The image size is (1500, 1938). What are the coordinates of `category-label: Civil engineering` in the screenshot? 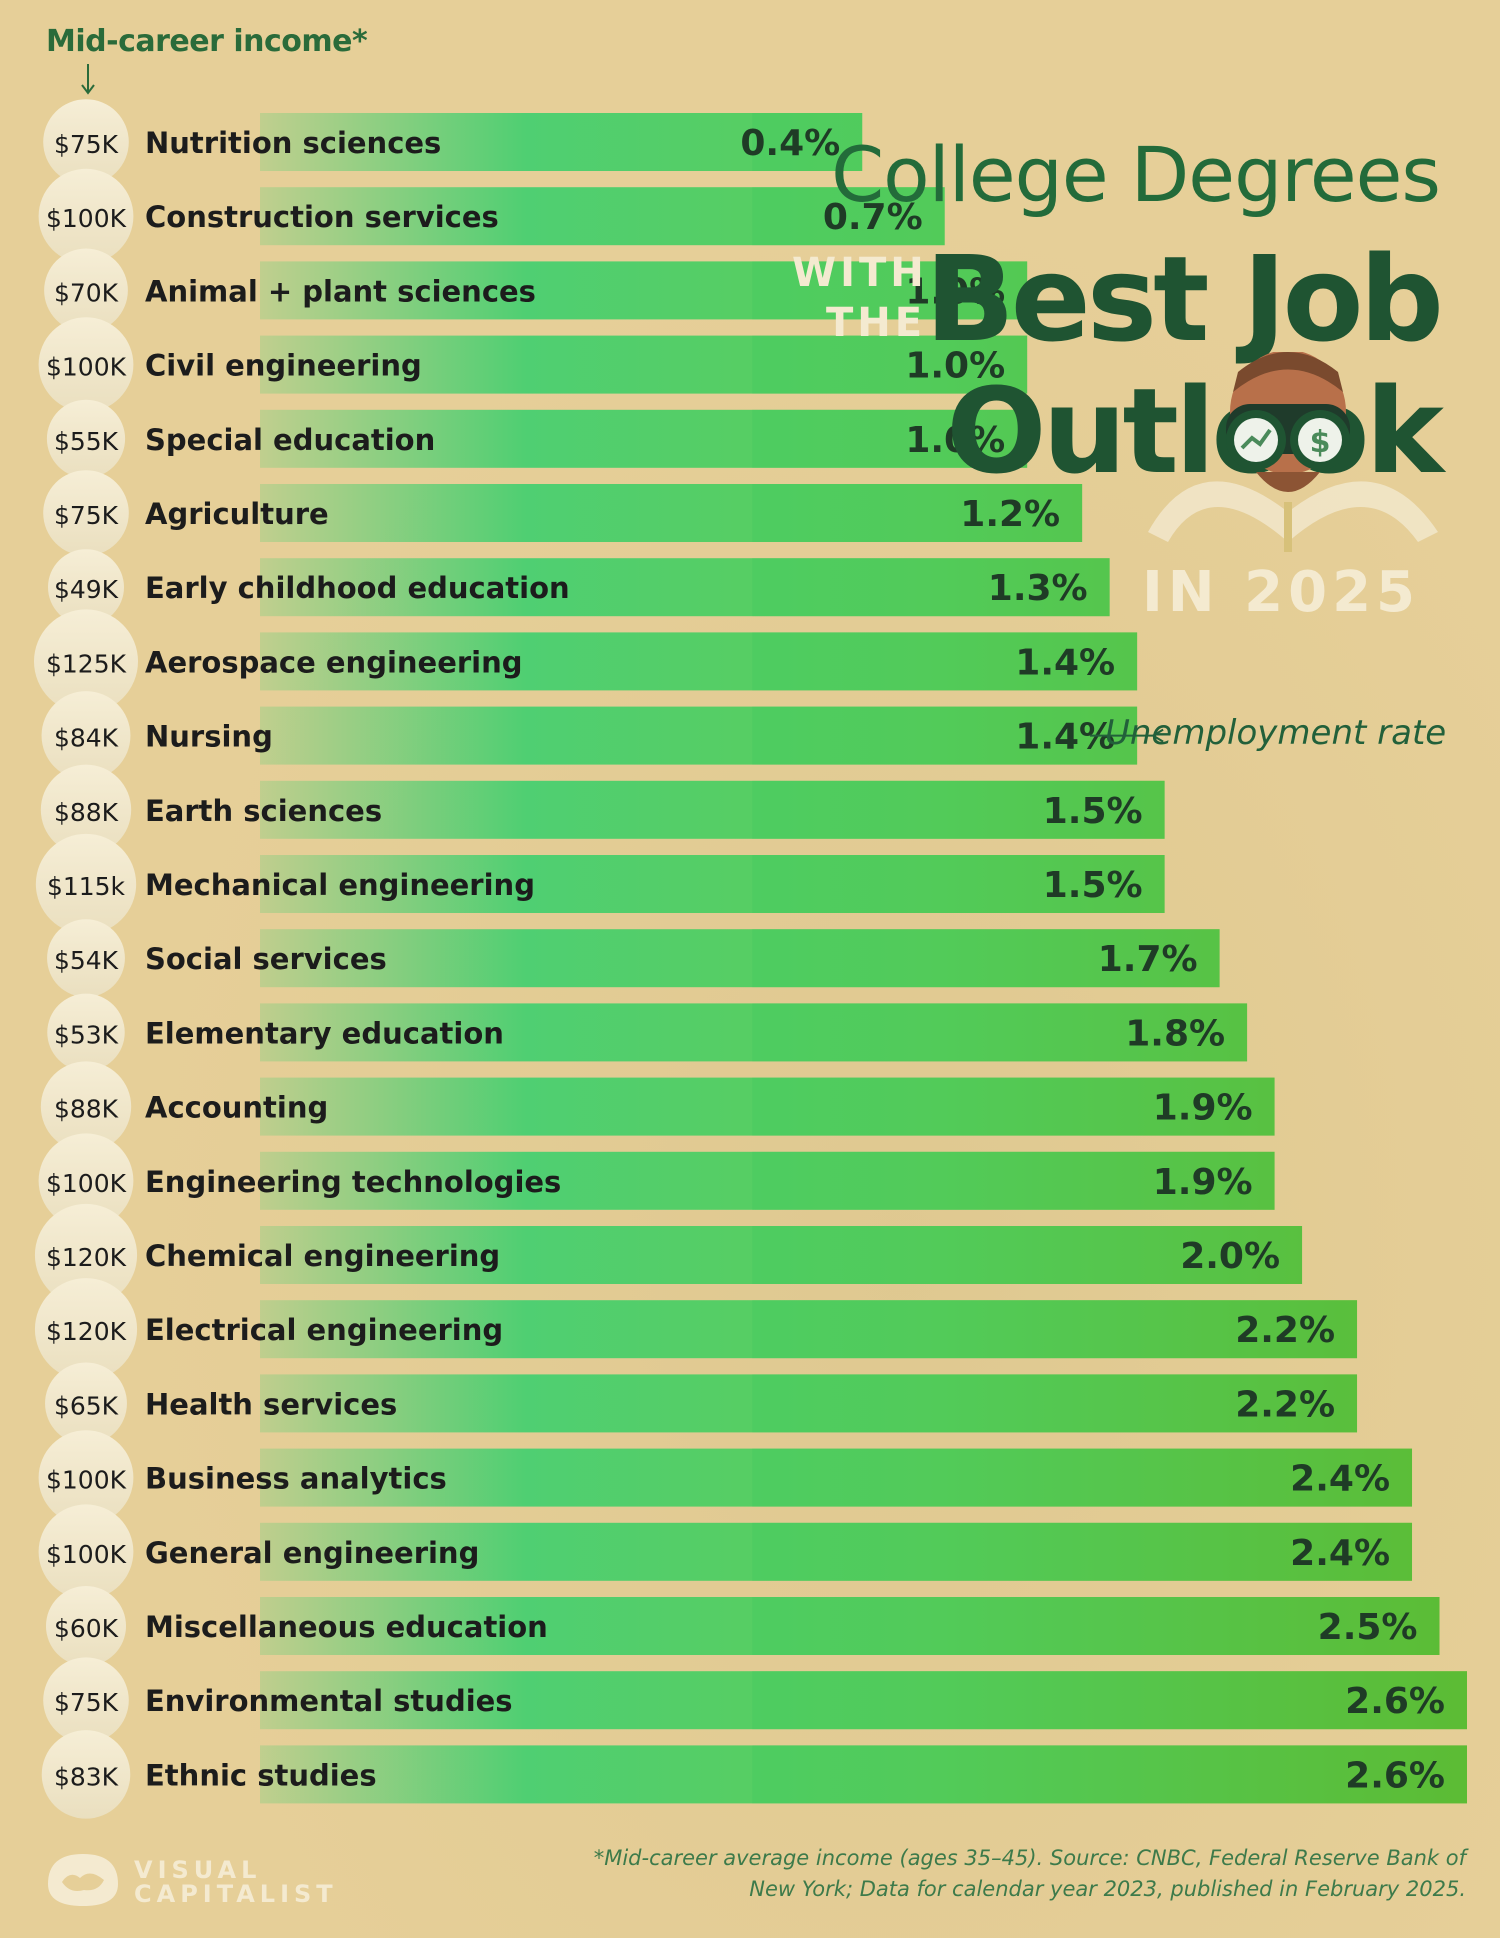 It's located at (283, 366).